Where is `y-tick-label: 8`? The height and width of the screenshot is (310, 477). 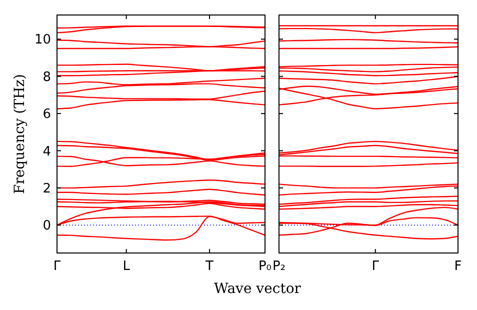
y-tick-label: 8 is located at coordinates (46, 77).